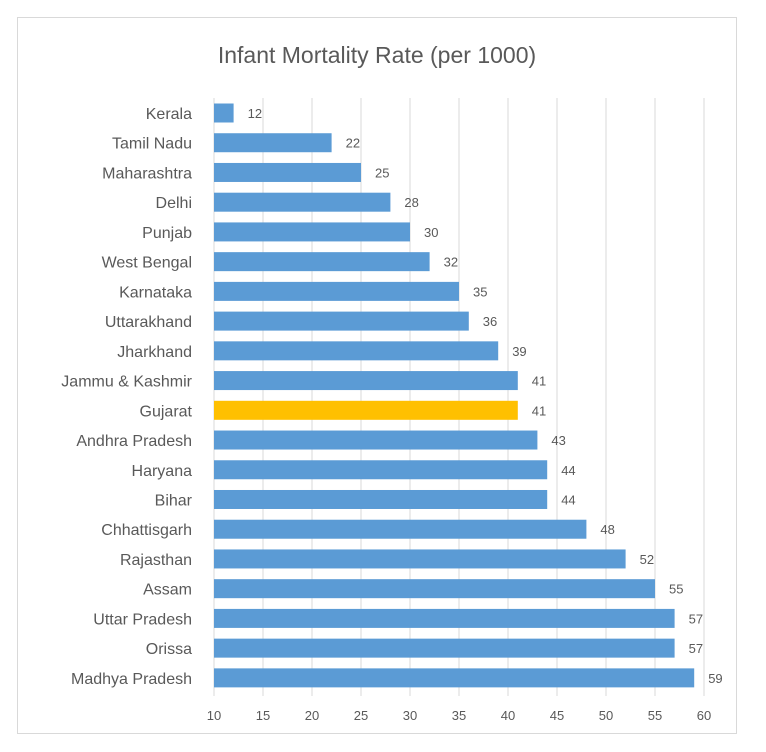 The image size is (766, 752). What do you see at coordinates (361, 715) in the screenshot?
I see `tick-label-25: 25` at bounding box center [361, 715].